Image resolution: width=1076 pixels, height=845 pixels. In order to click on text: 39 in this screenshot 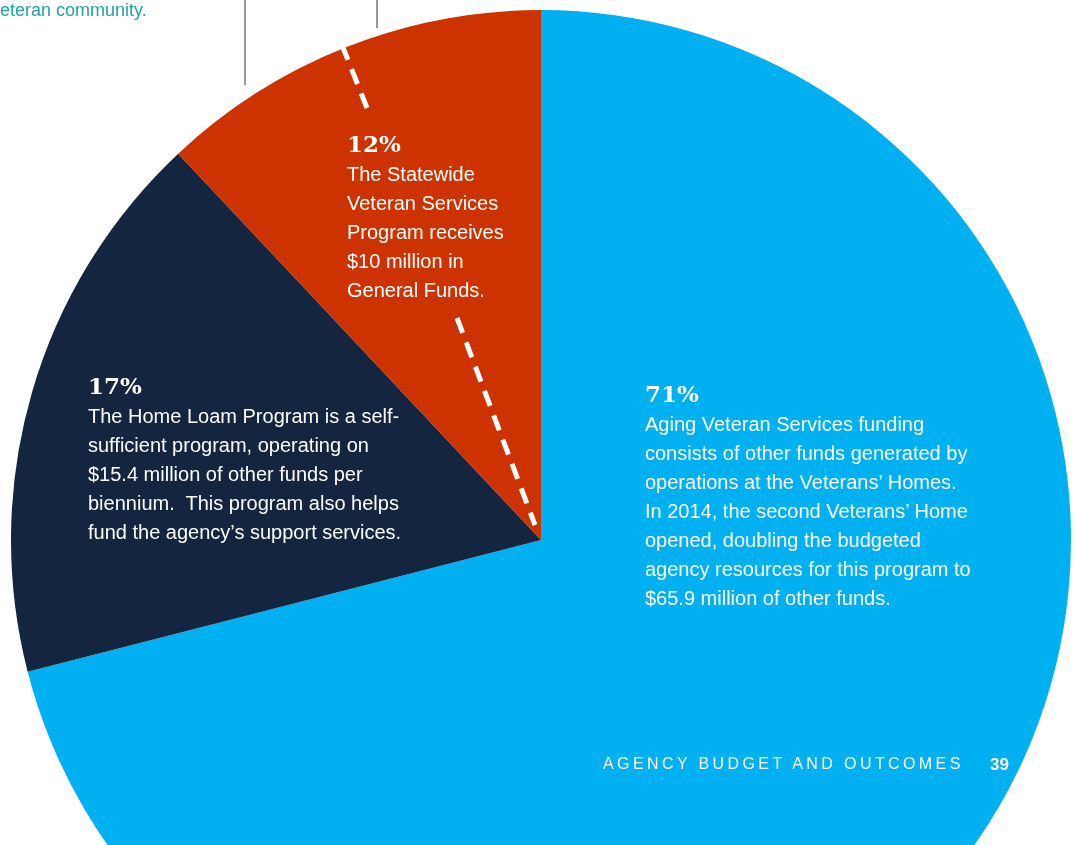, I will do `click(999, 765)`.